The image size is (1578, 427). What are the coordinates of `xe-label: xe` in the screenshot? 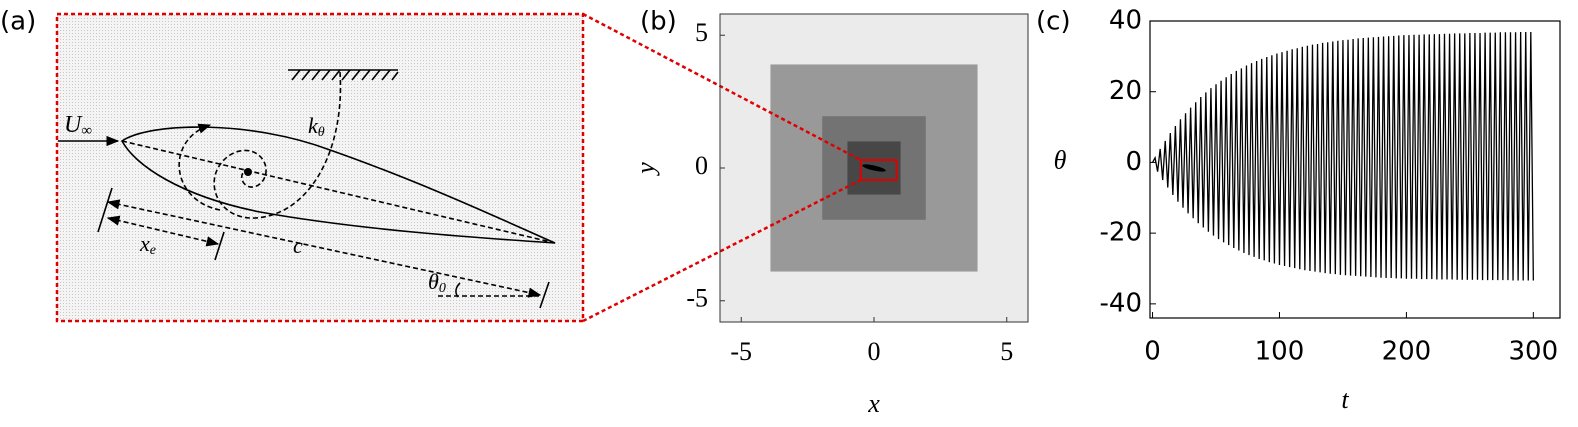 It's located at (147, 244).